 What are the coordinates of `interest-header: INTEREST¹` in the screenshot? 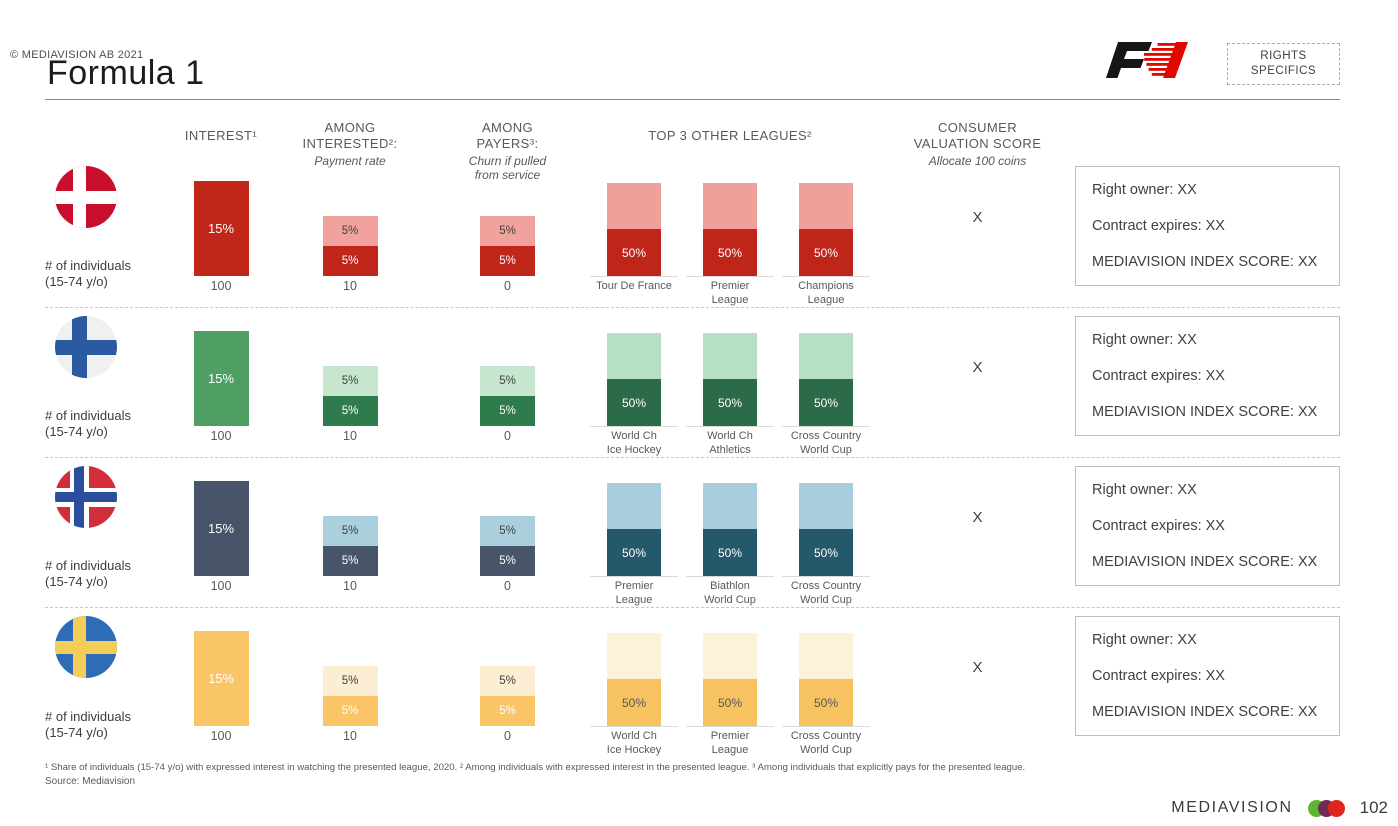 It's located at (221, 135).